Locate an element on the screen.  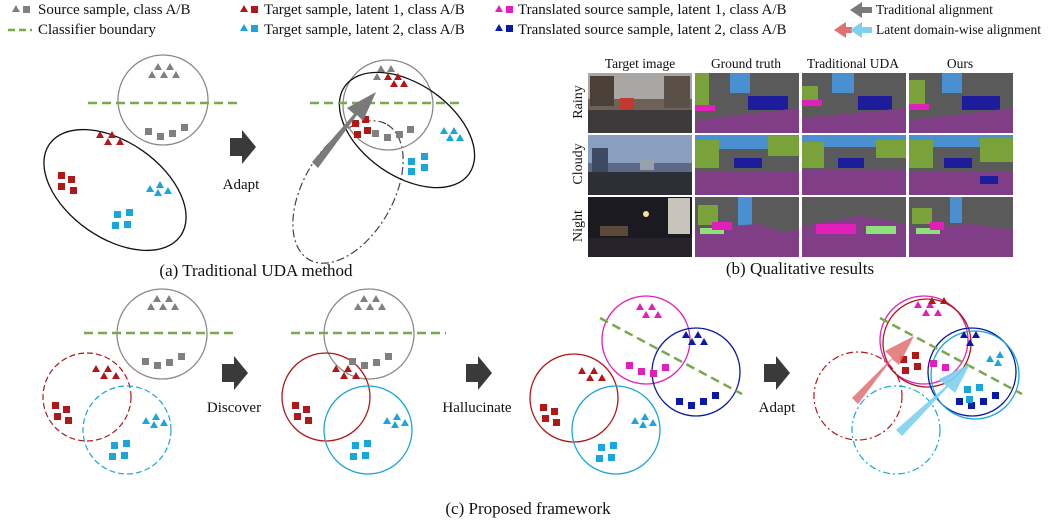
panel-c-adapted is located at coordinates (918, 385).